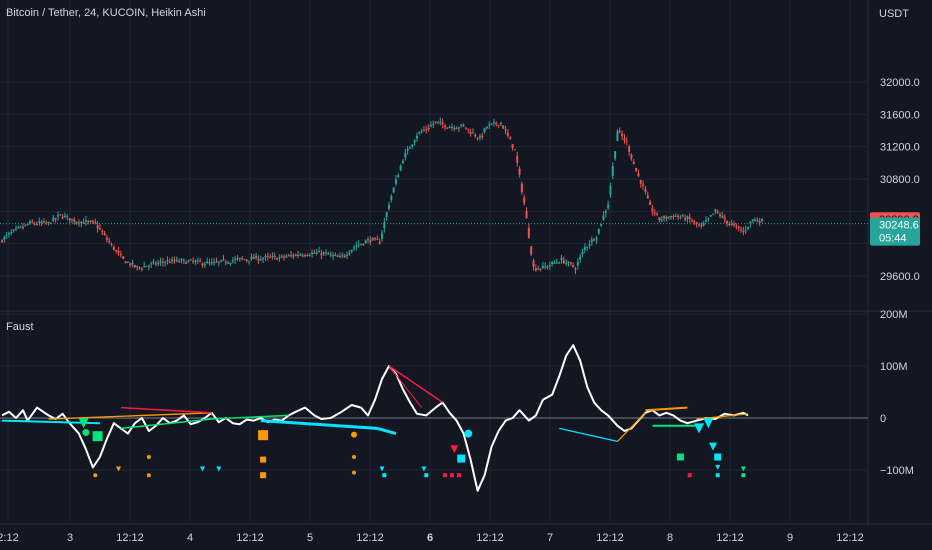 The width and height of the screenshot is (932, 550). I want to click on y-tick-label: −100M, so click(897, 471).